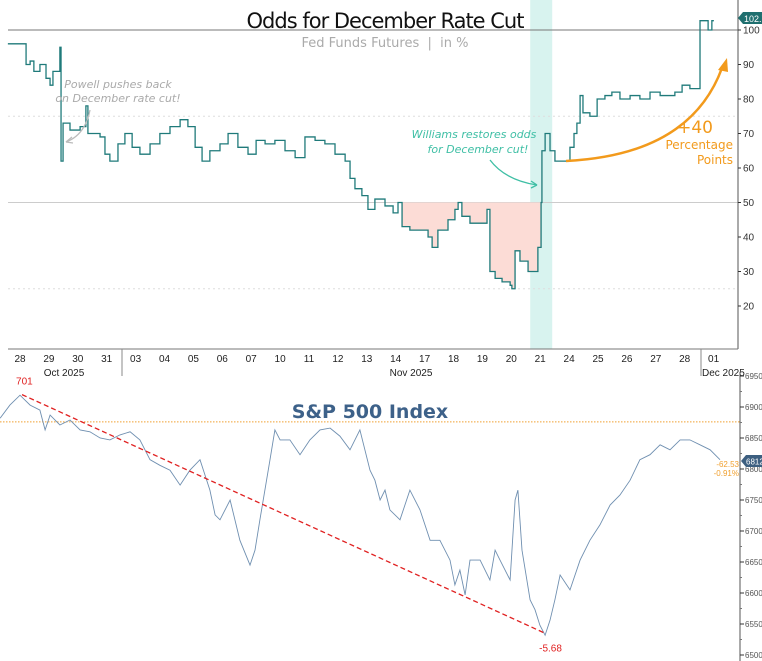 The height and width of the screenshot is (661, 762). What do you see at coordinates (656, 359) in the screenshot?
I see `x-tick-label: 27` at bounding box center [656, 359].